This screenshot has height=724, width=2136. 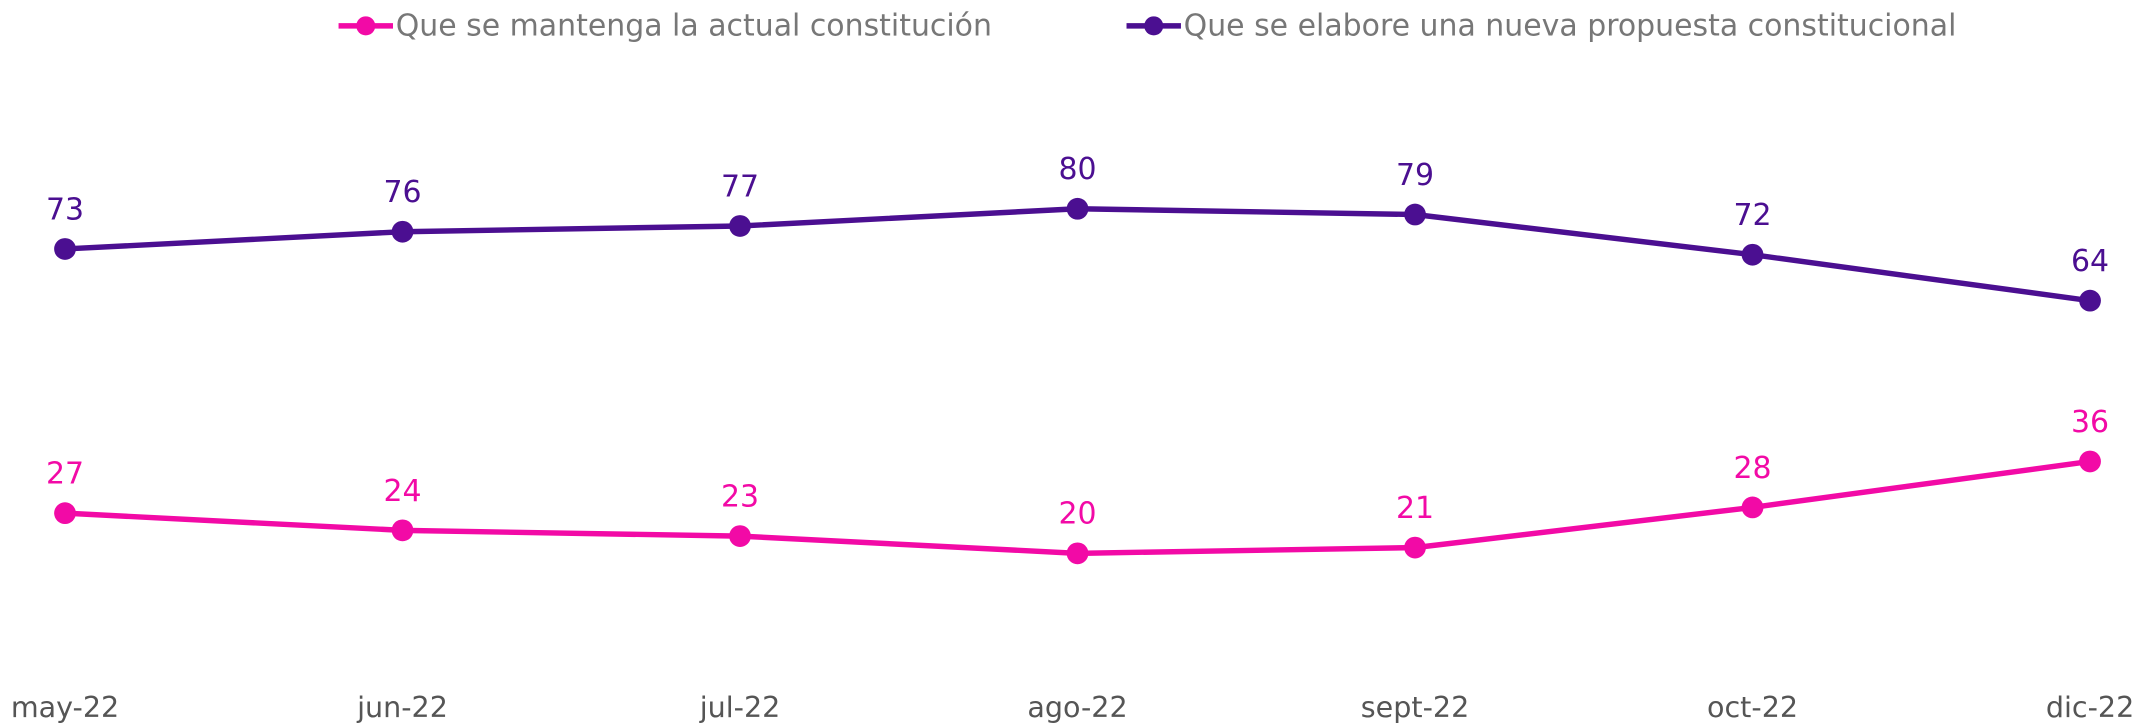 What do you see at coordinates (402, 707) in the screenshot?
I see `x-tick-label: jun-22` at bounding box center [402, 707].